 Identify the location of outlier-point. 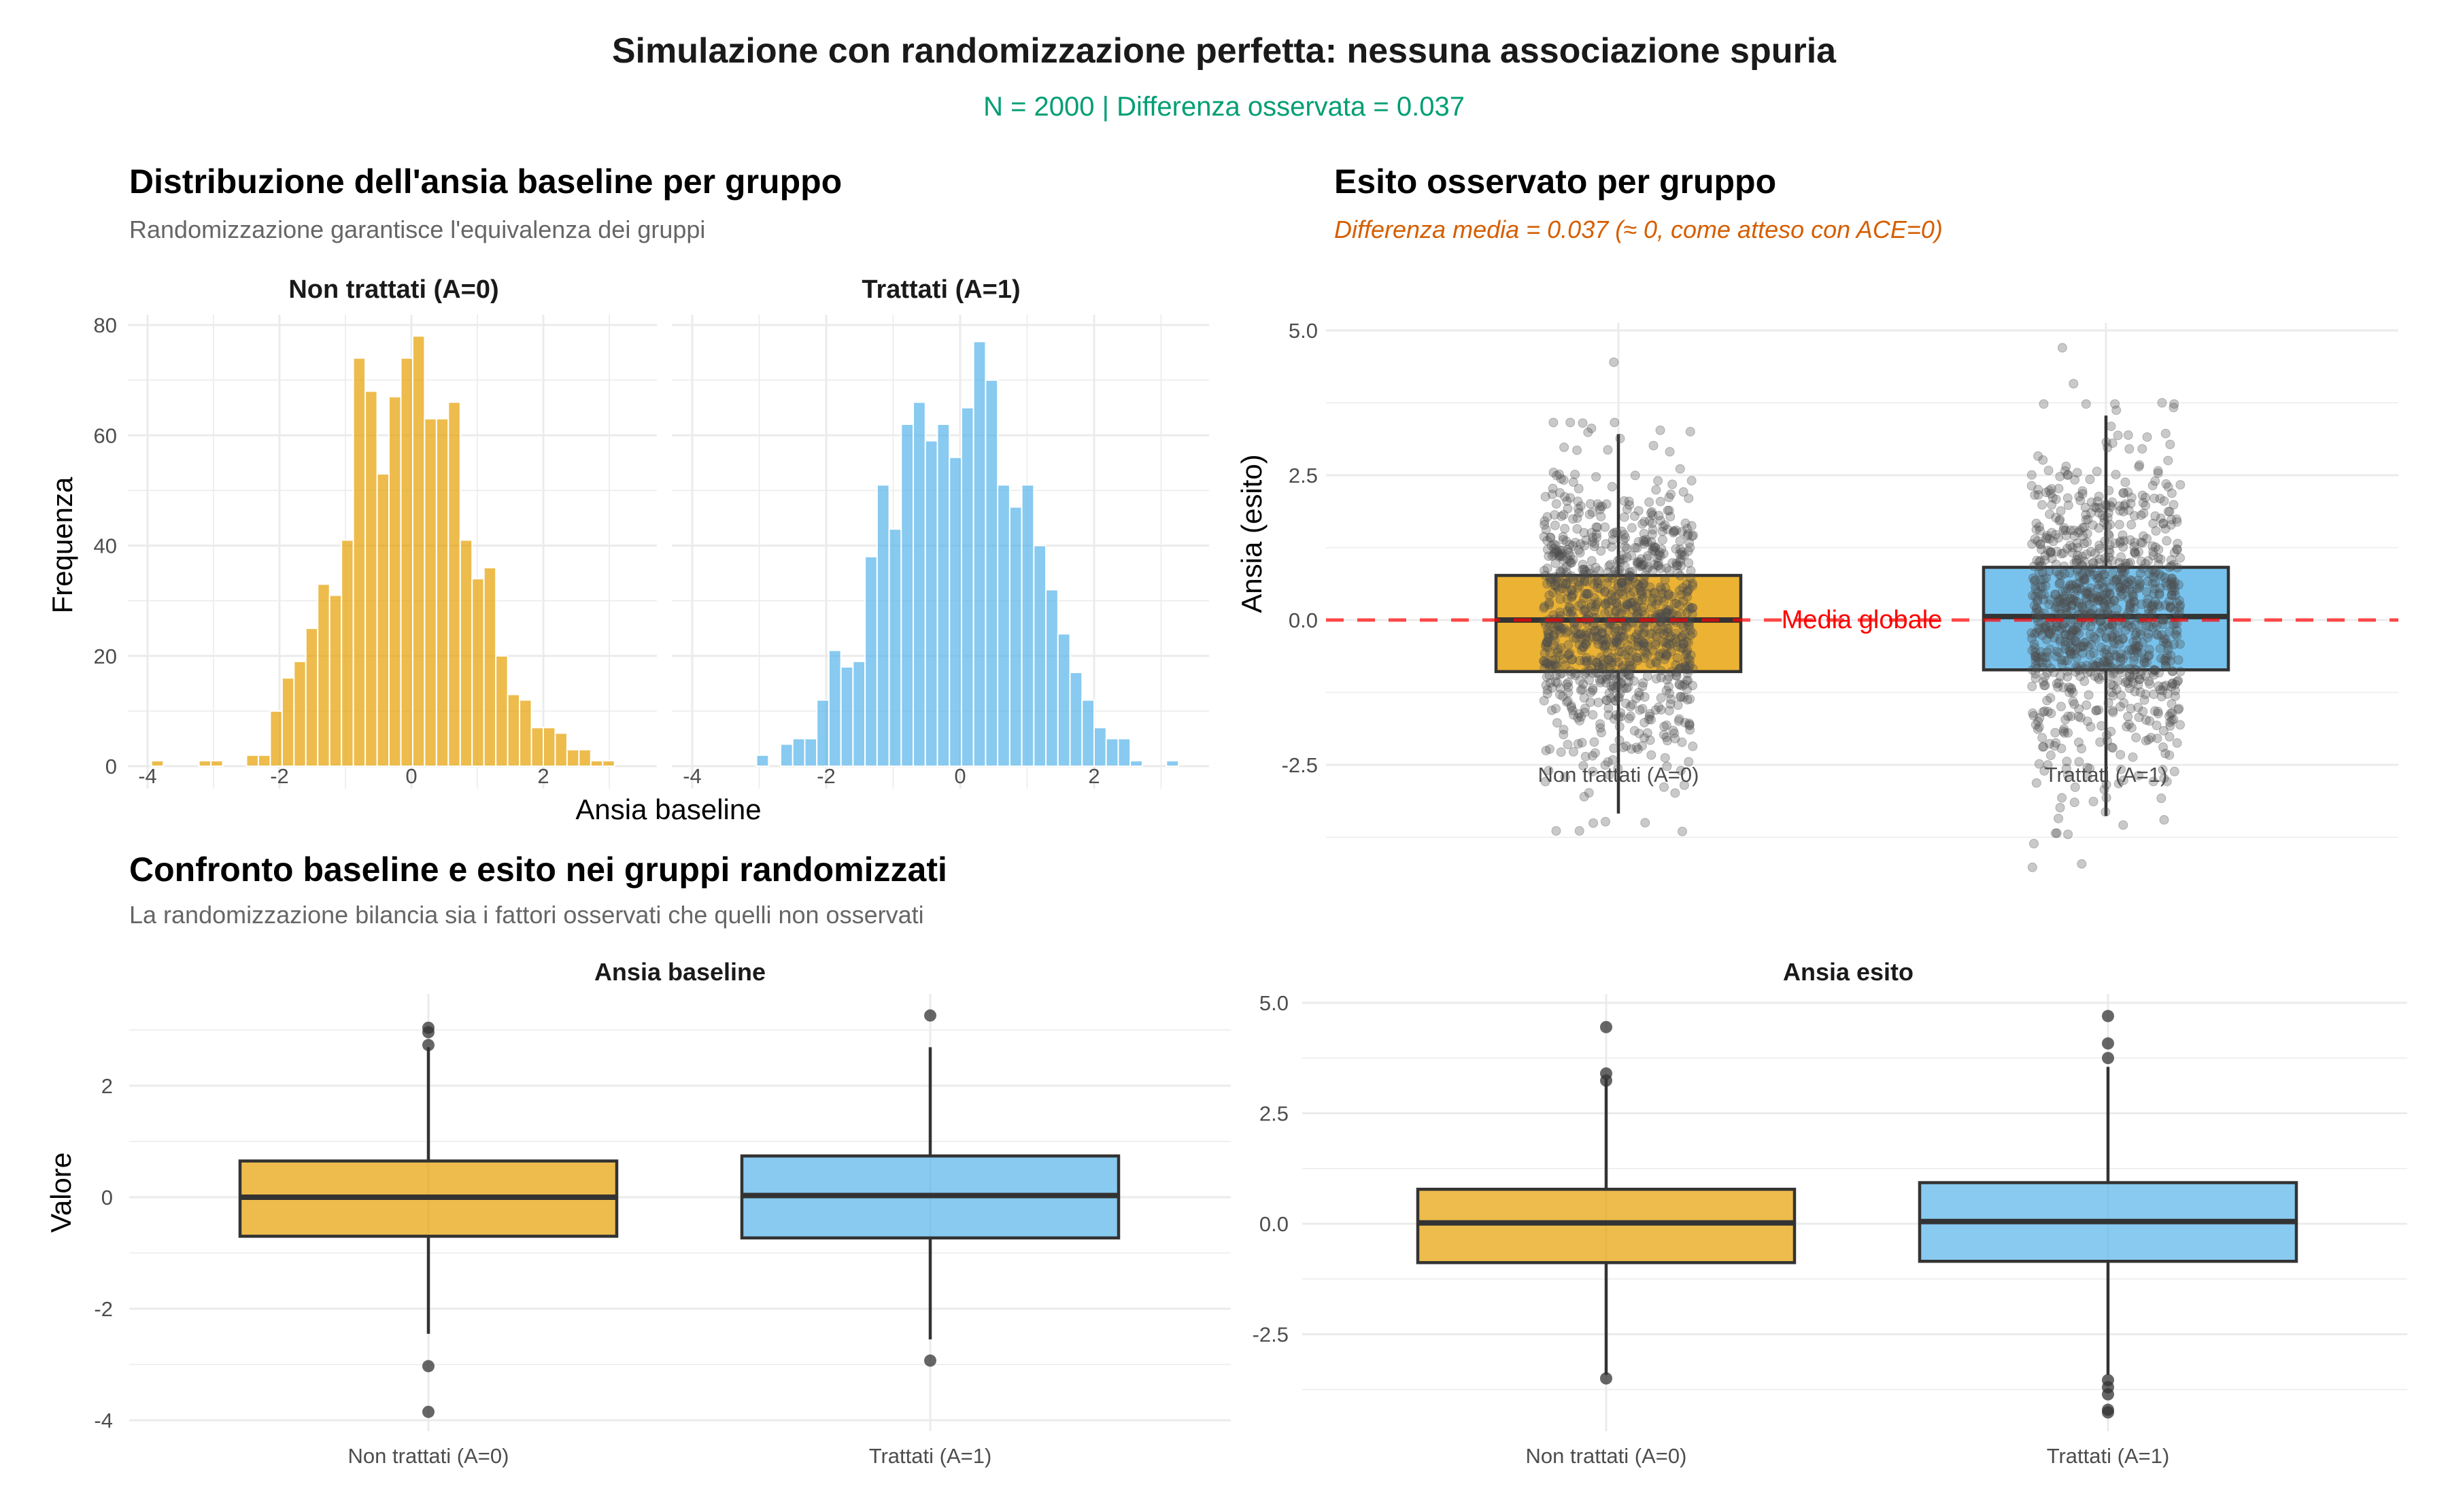
(930, 1360).